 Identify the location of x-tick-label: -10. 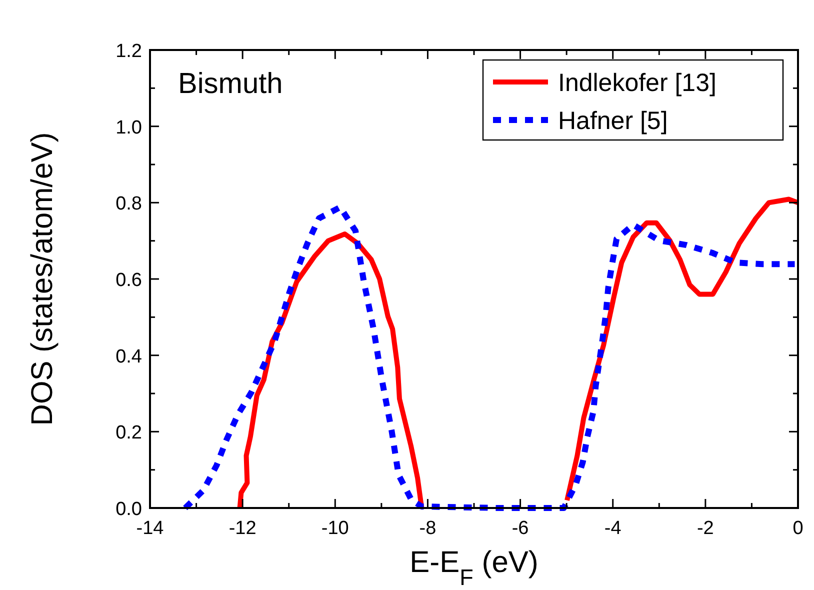
(335, 528).